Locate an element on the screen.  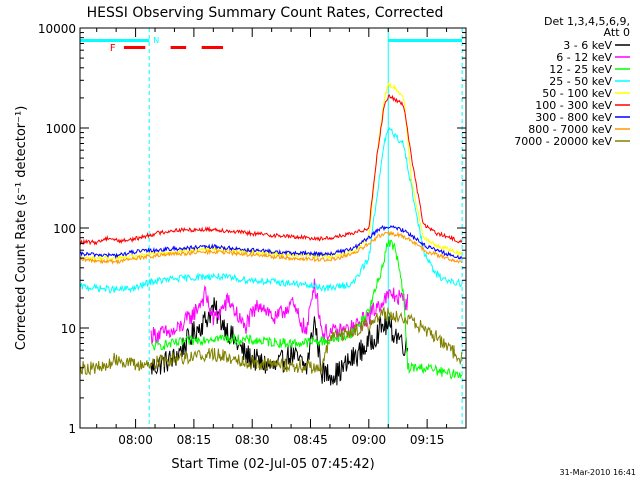
x-tick-label: 09:00 is located at coordinates (369, 440).